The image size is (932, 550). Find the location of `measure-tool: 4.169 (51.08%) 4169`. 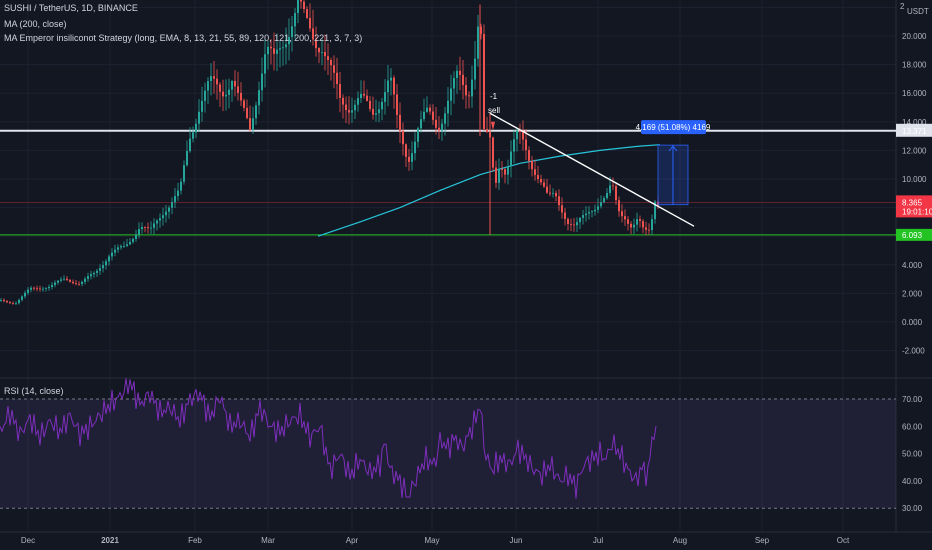

measure-tool: 4.169 (51.08%) 4169 is located at coordinates (673, 163).